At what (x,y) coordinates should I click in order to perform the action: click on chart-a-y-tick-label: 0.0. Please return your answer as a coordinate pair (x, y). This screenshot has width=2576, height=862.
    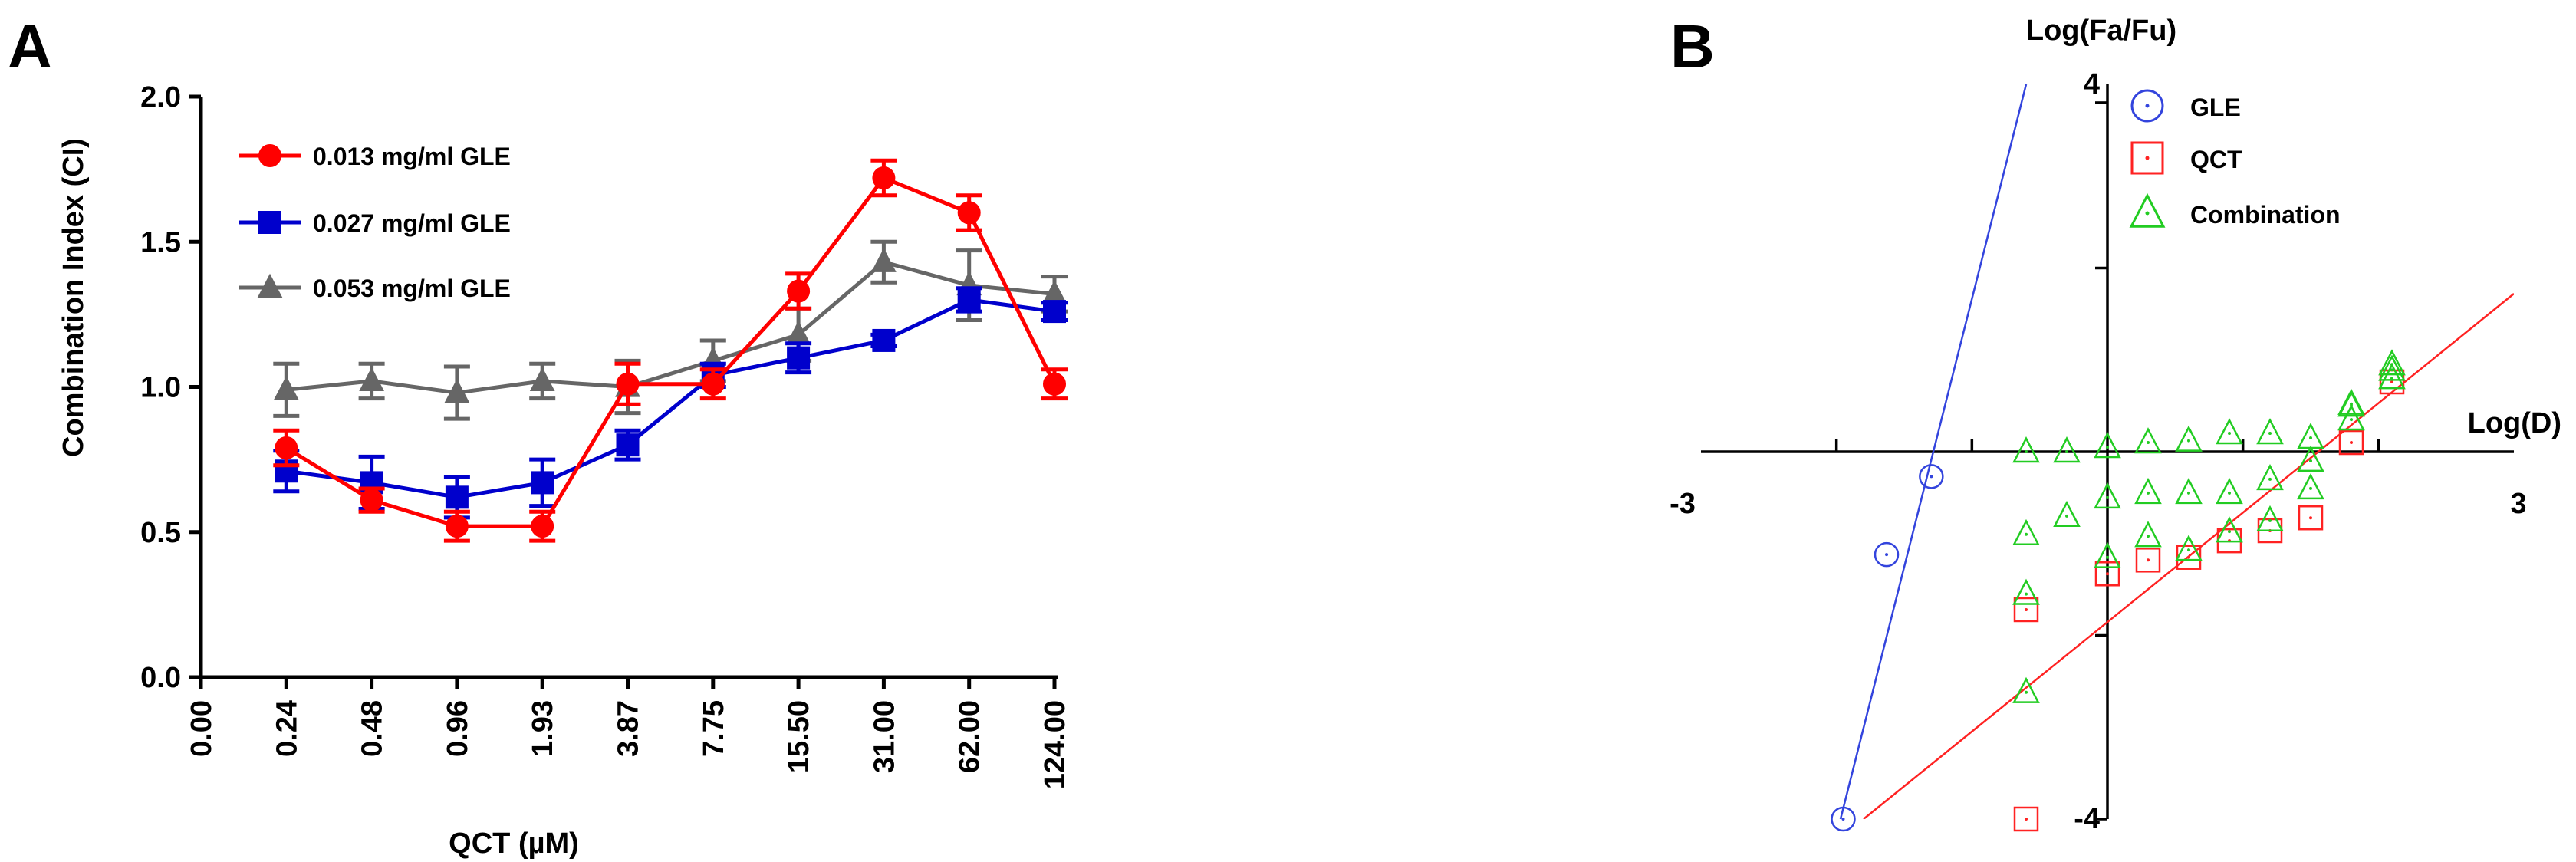
    Looking at the image, I should click on (160, 678).